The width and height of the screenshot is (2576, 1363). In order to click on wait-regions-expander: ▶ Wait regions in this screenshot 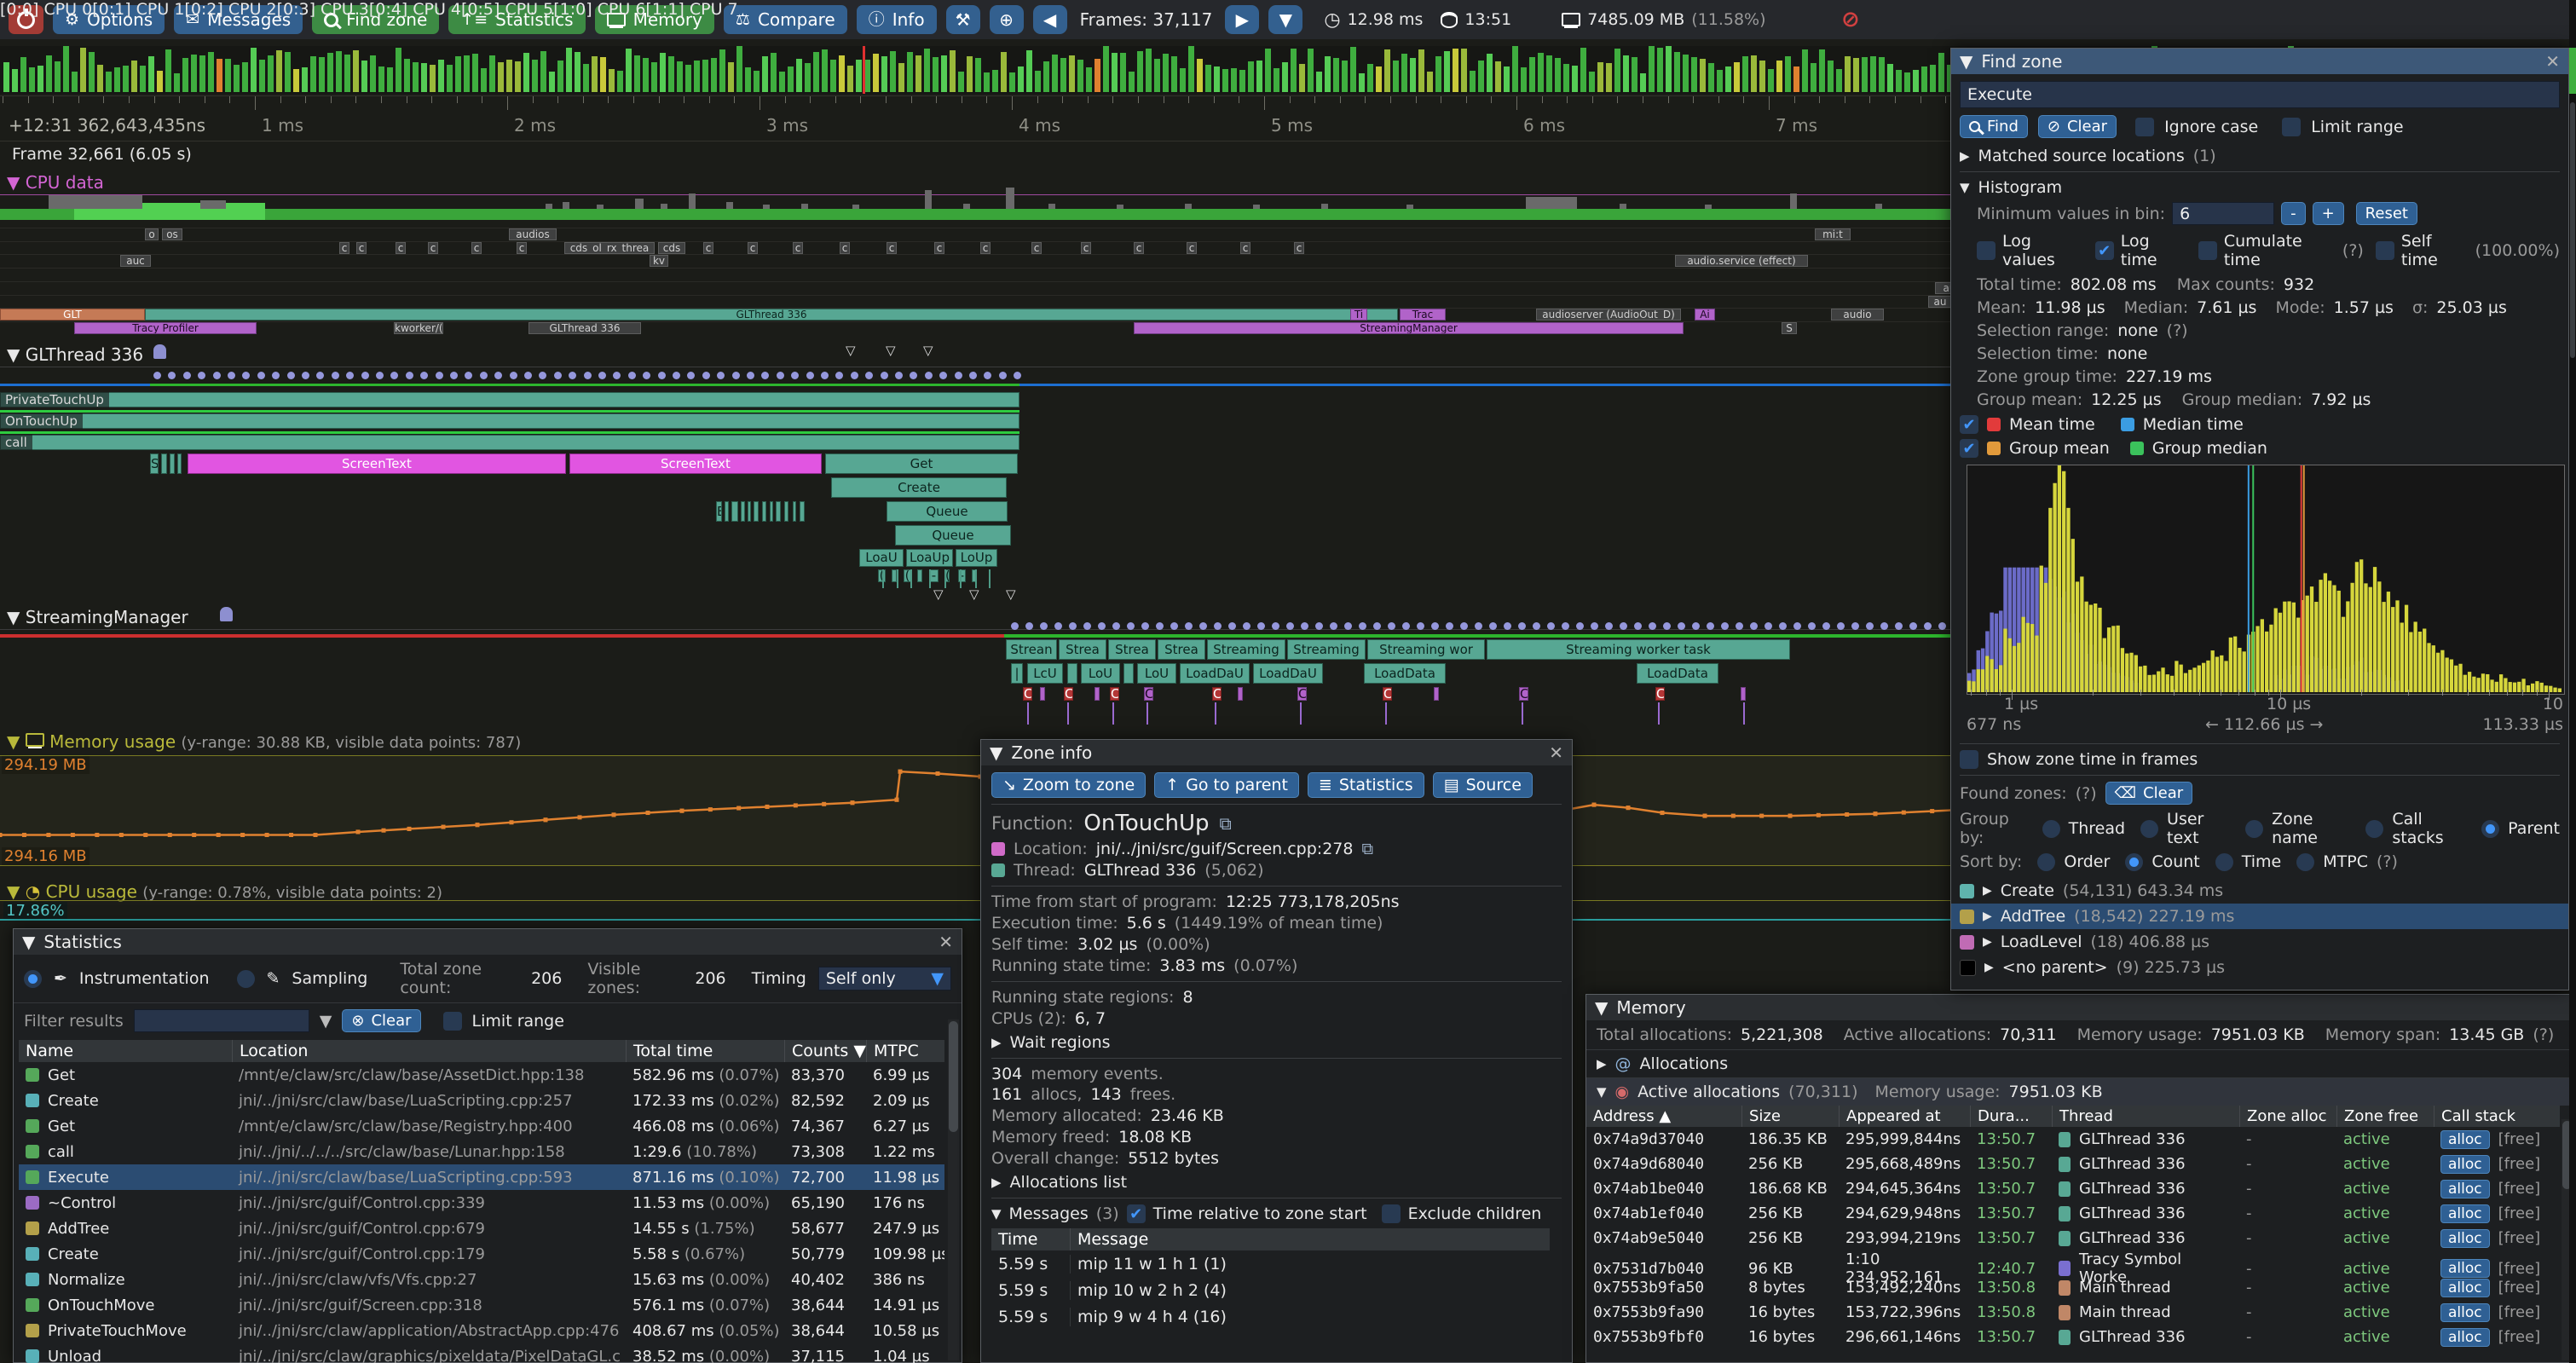, I will do `click(1051, 1042)`.